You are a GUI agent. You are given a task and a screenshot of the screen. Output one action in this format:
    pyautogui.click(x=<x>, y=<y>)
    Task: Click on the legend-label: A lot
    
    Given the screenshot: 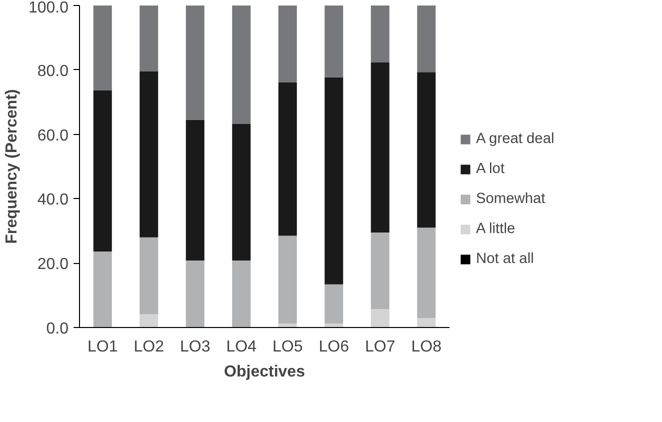 What is the action you would take?
    pyautogui.click(x=490, y=169)
    